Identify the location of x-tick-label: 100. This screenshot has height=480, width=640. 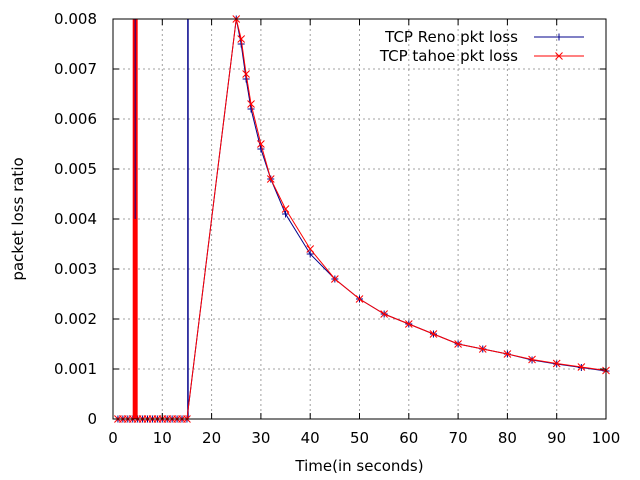
(606, 438).